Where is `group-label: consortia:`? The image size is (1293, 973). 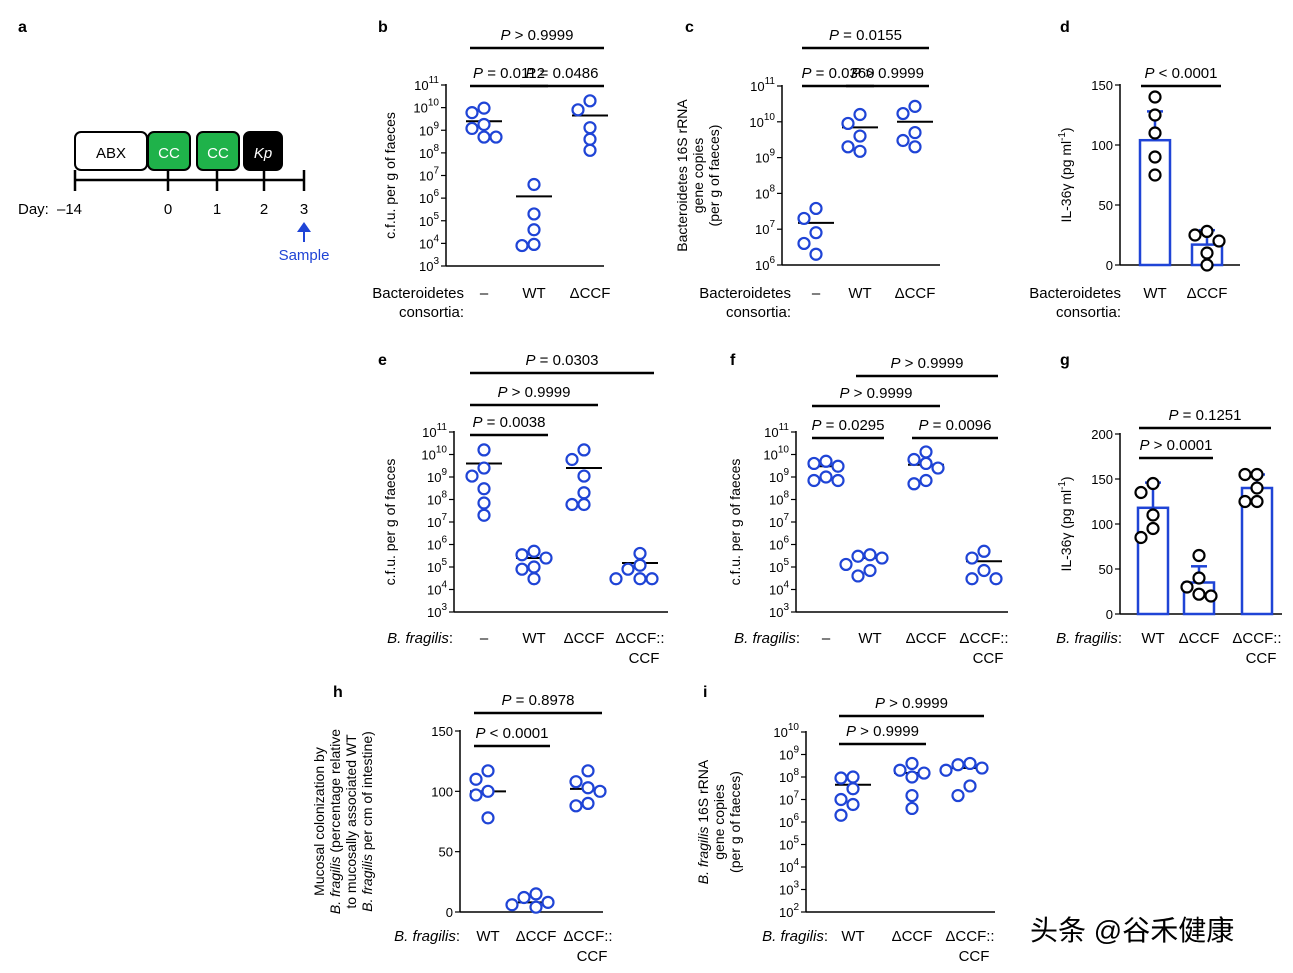
group-label: consortia: is located at coordinates (758, 312).